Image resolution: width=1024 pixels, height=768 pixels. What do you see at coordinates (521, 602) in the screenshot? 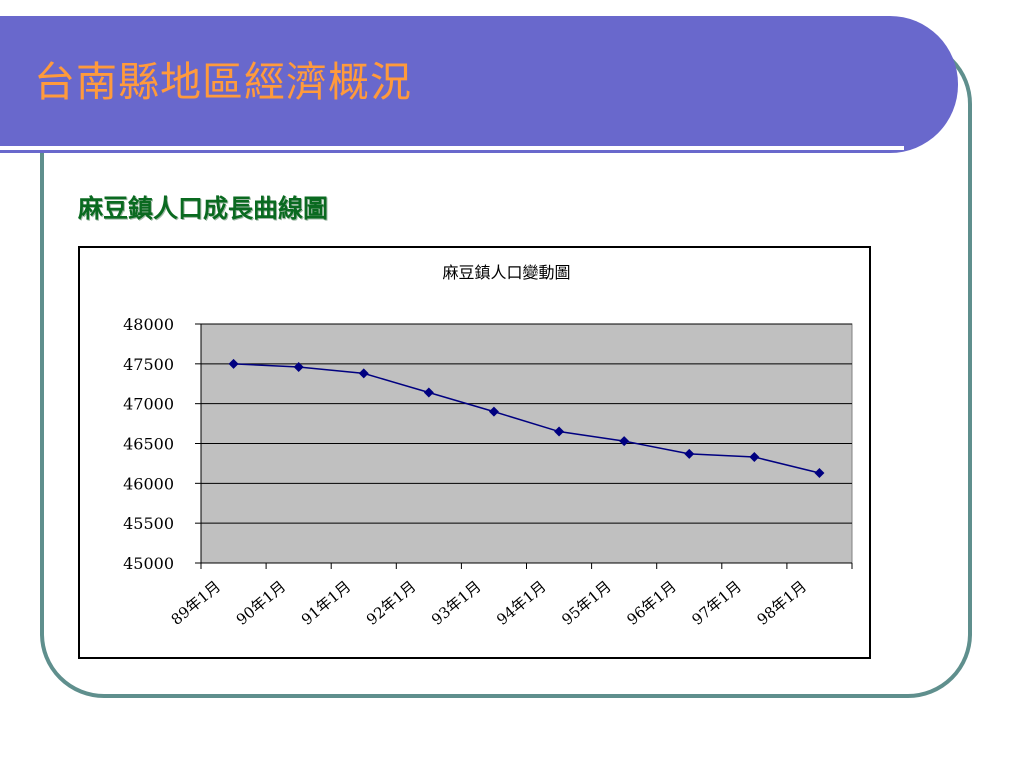
I see `x-tick-label: 94年1月` at bounding box center [521, 602].